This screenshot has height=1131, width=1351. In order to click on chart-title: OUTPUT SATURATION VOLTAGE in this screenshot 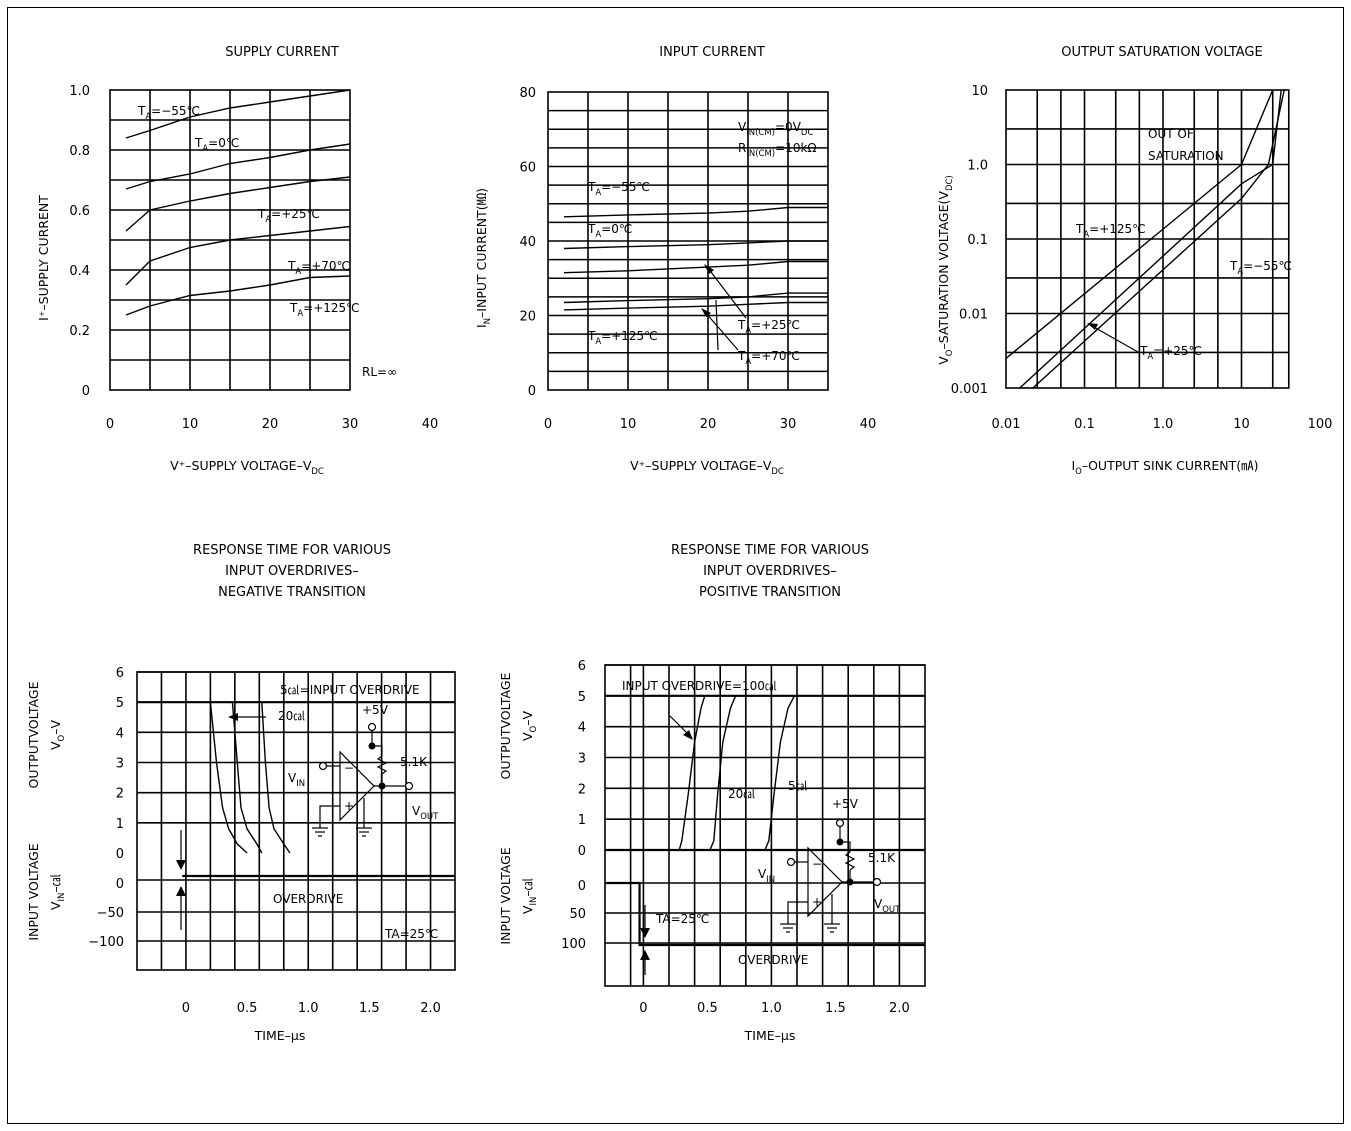, I will do `click(1161, 52)`.